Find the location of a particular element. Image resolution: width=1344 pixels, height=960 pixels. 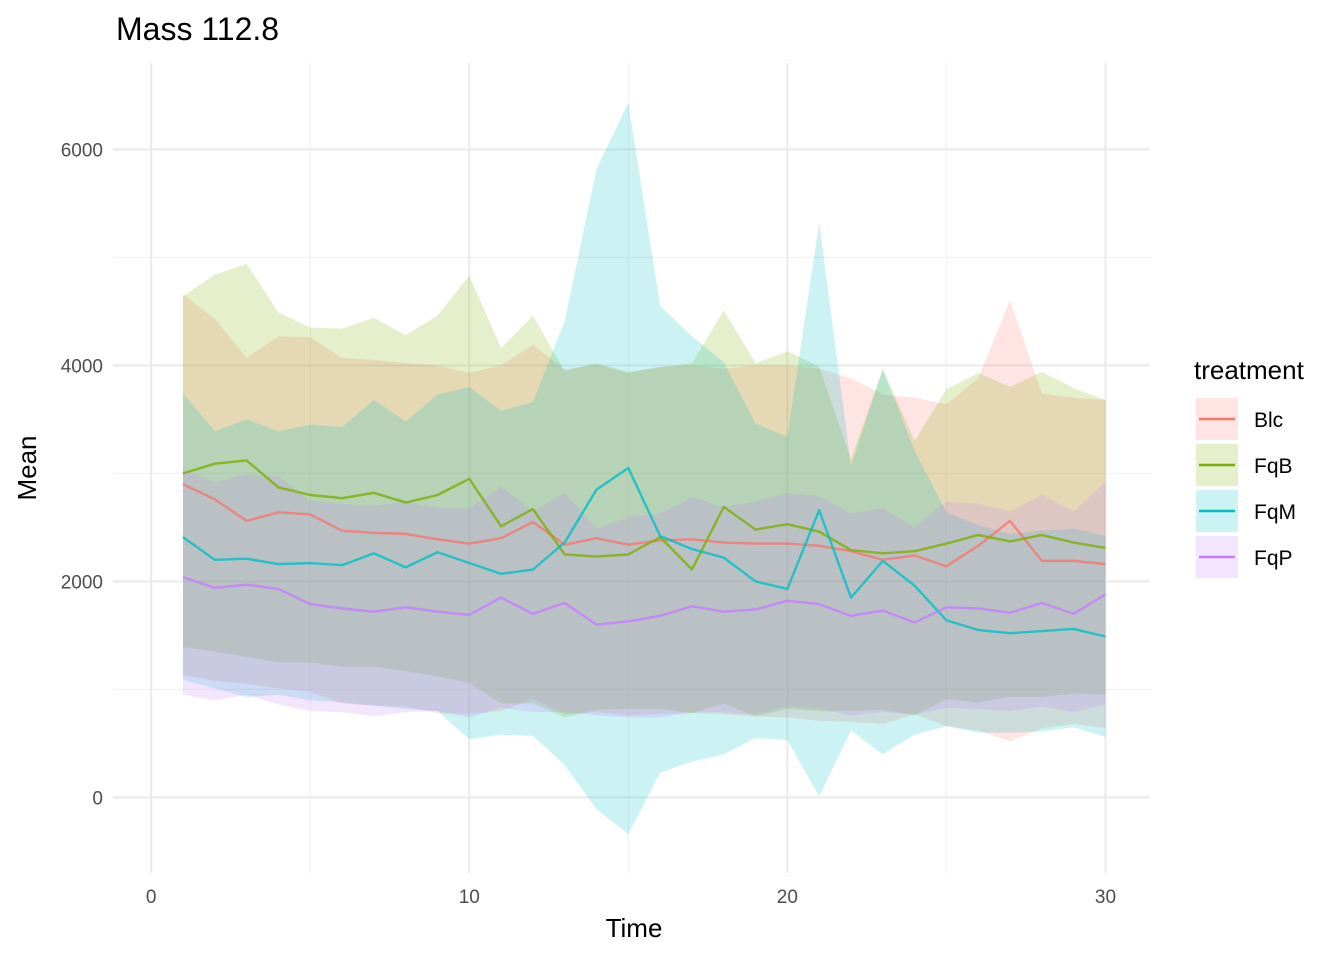

legend-label: FqP is located at coordinates (1273, 558).